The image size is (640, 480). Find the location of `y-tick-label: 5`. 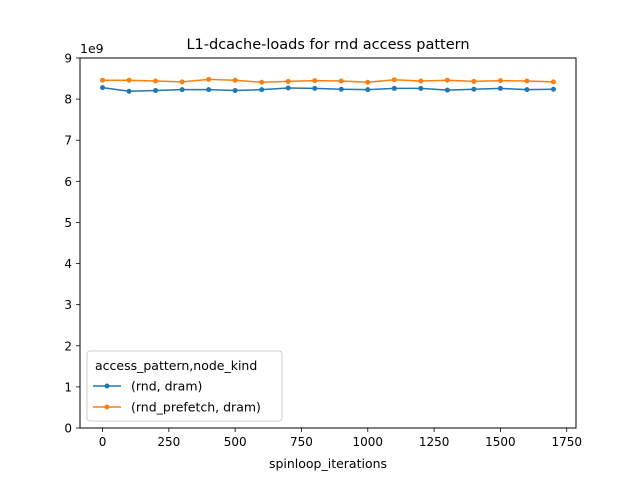

y-tick-label: 5 is located at coordinates (68, 223).